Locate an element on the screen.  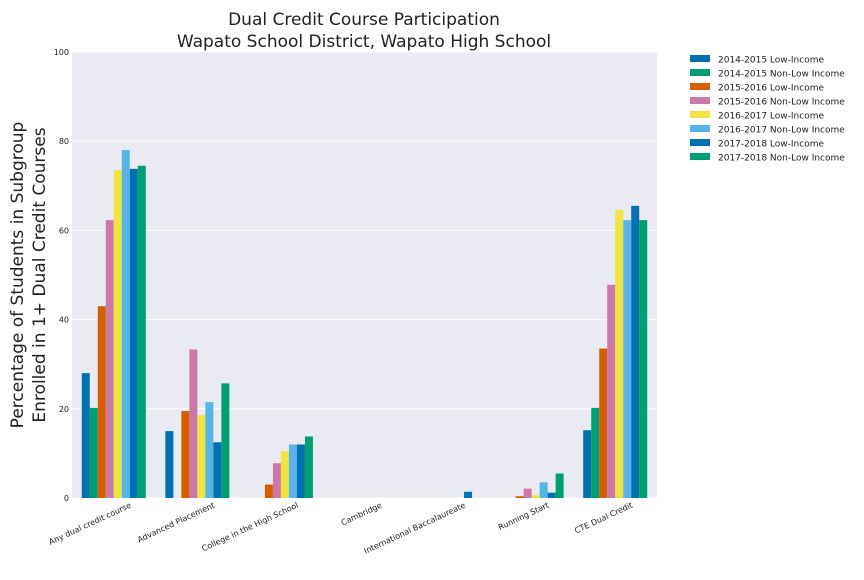
y-axis-label-line2: Enrolled in 1+ Dual Credit Courses is located at coordinates (40, 274).